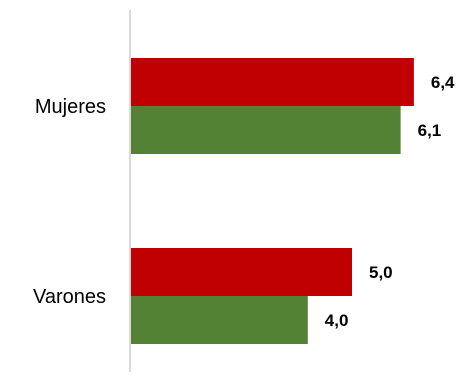 The image size is (464, 389). What do you see at coordinates (443, 82) in the screenshot?
I see `data-label-mujeres-1: 6,4` at bounding box center [443, 82].